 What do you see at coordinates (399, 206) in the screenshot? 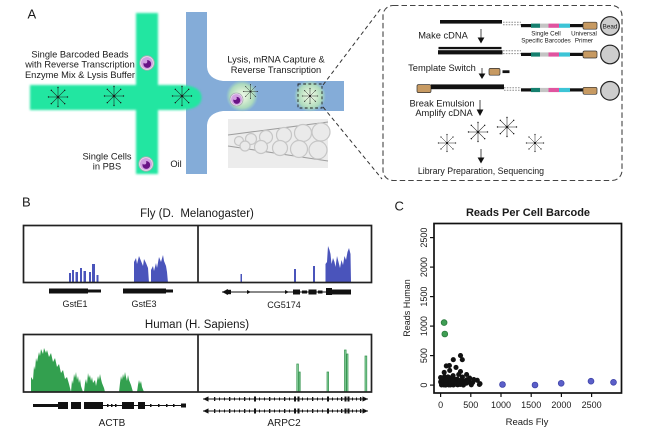
I see `svg-text: C` at bounding box center [399, 206].